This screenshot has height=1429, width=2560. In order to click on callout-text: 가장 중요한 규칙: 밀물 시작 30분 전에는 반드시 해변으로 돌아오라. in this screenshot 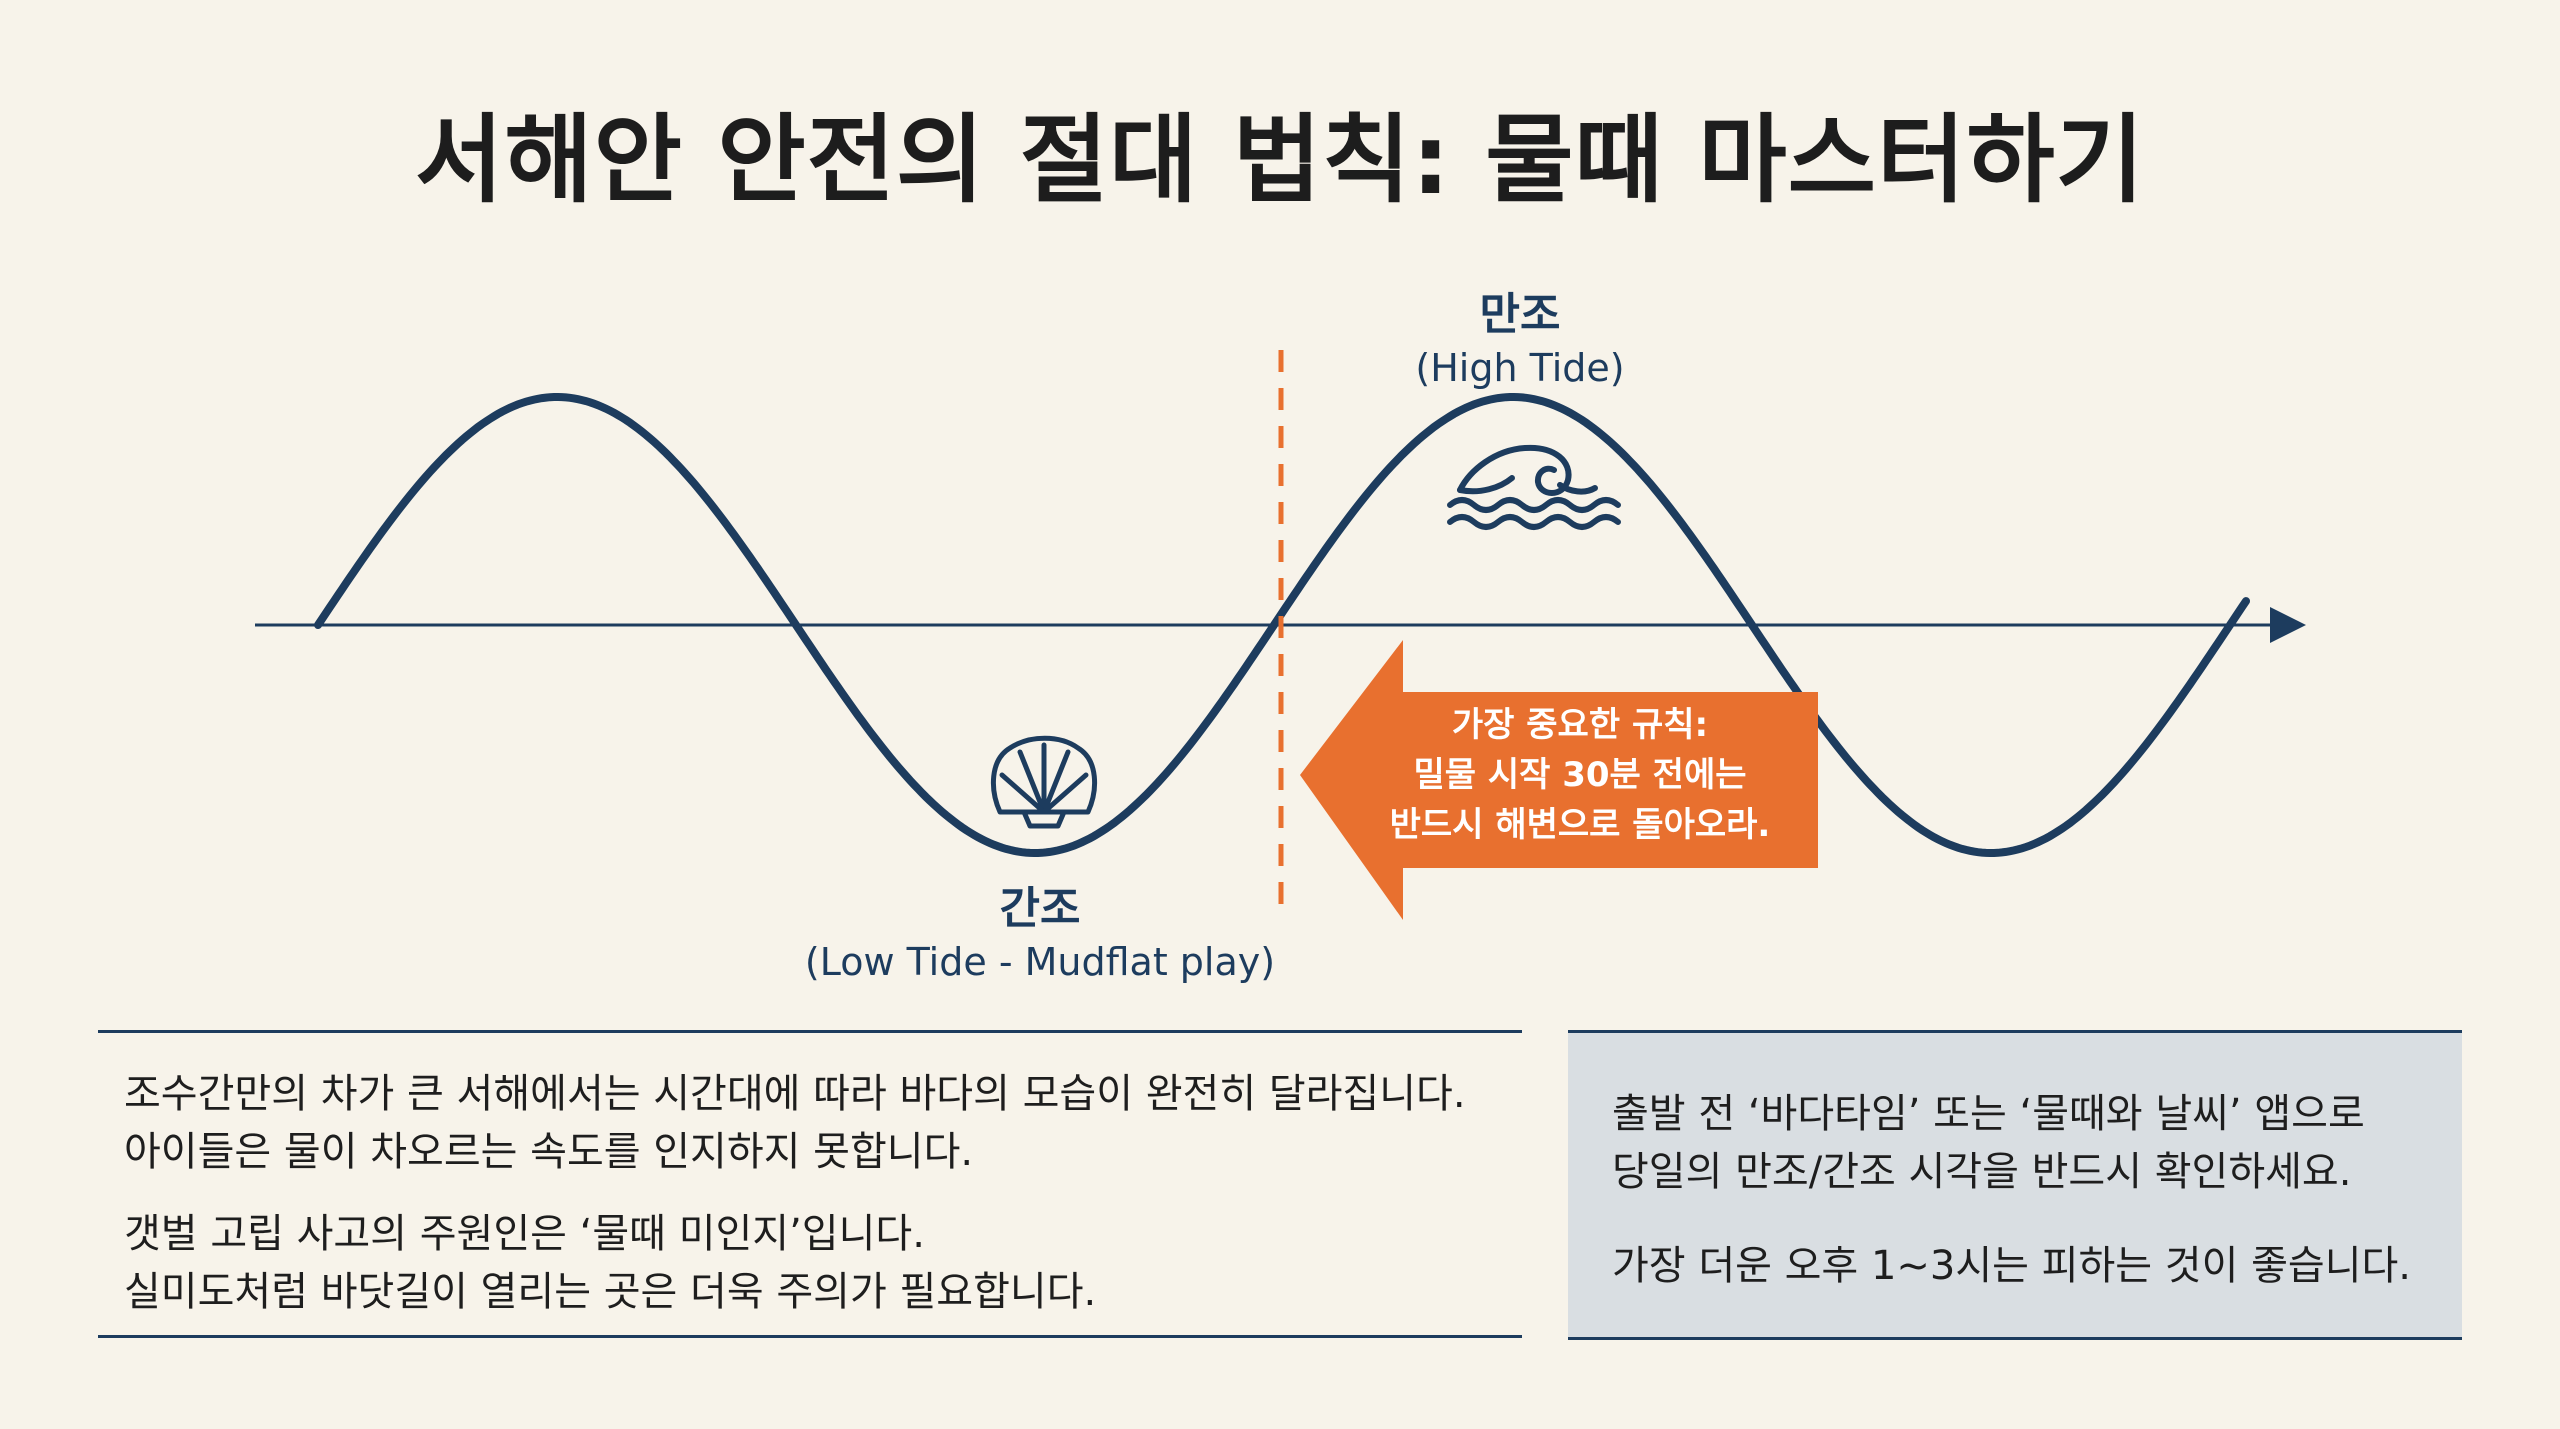, I will do `click(1580, 775)`.